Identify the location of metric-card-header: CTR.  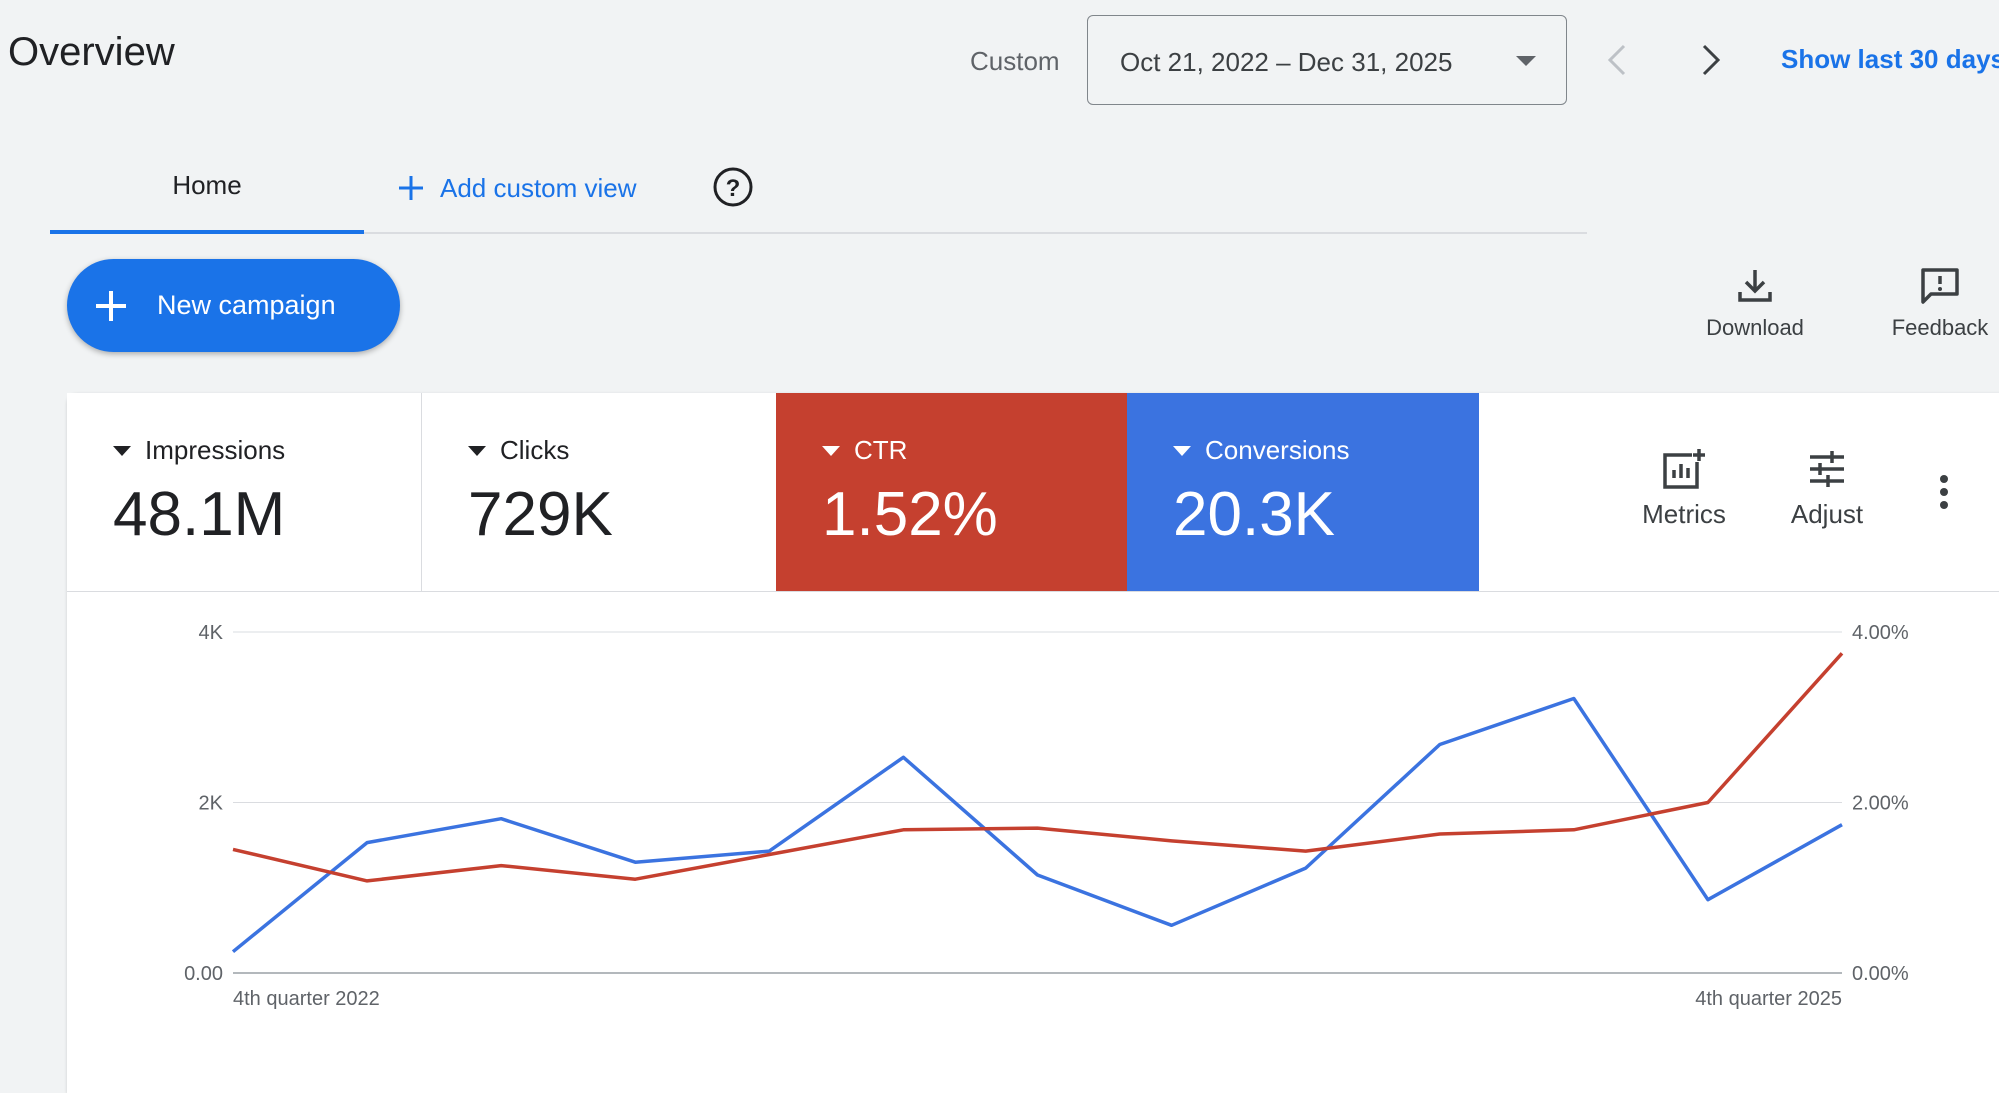
(864, 450).